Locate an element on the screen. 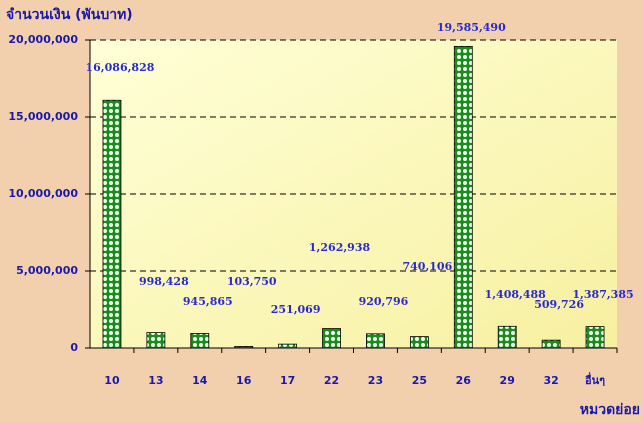 The height and width of the screenshot is (423, 643). value-label: 920,796 is located at coordinates (384, 301).